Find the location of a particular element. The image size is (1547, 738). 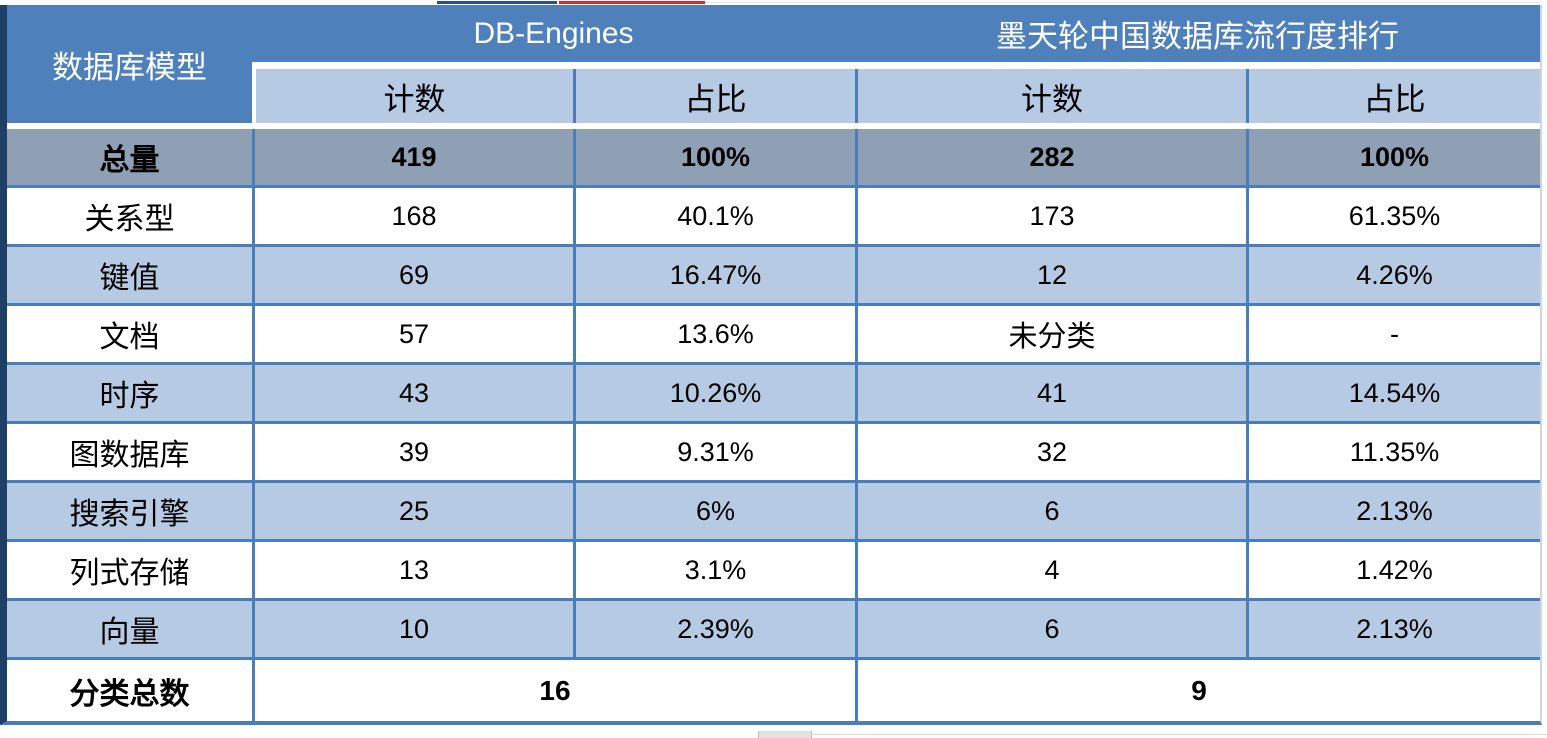

group-header-db-engines: DB-Engines is located at coordinates (554, 33).